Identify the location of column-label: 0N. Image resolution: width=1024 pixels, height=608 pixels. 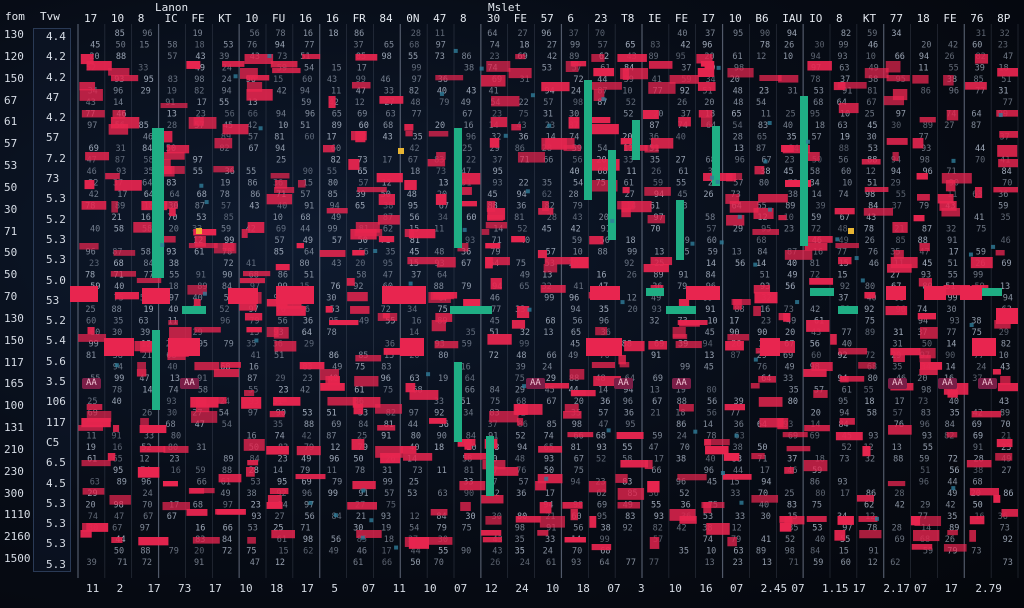
(413, 18).